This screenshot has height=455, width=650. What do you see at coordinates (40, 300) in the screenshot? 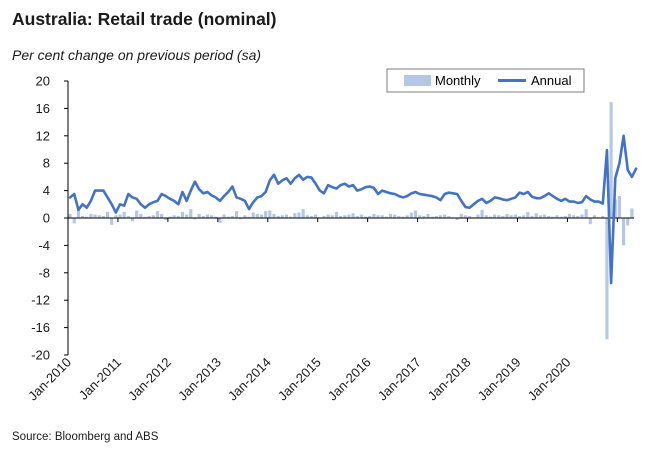
I see `y-tick-label: -12` at bounding box center [40, 300].